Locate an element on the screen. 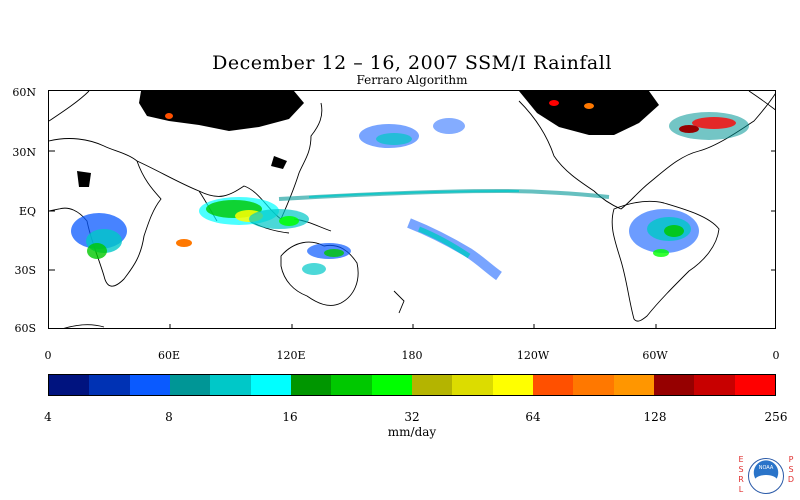 This screenshot has height=500, width=800. lat-label-60s: 60S is located at coordinates (25, 328).